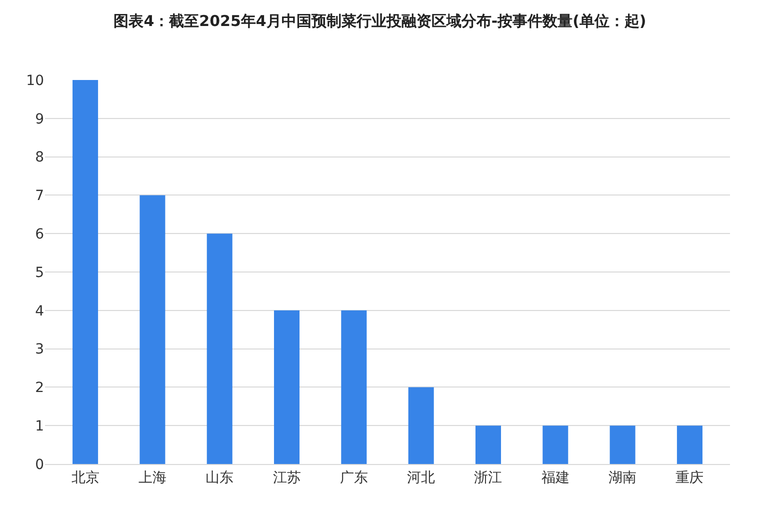 The height and width of the screenshot is (524, 760). What do you see at coordinates (622, 478) in the screenshot?
I see `x-tick-label: 湖南` at bounding box center [622, 478].